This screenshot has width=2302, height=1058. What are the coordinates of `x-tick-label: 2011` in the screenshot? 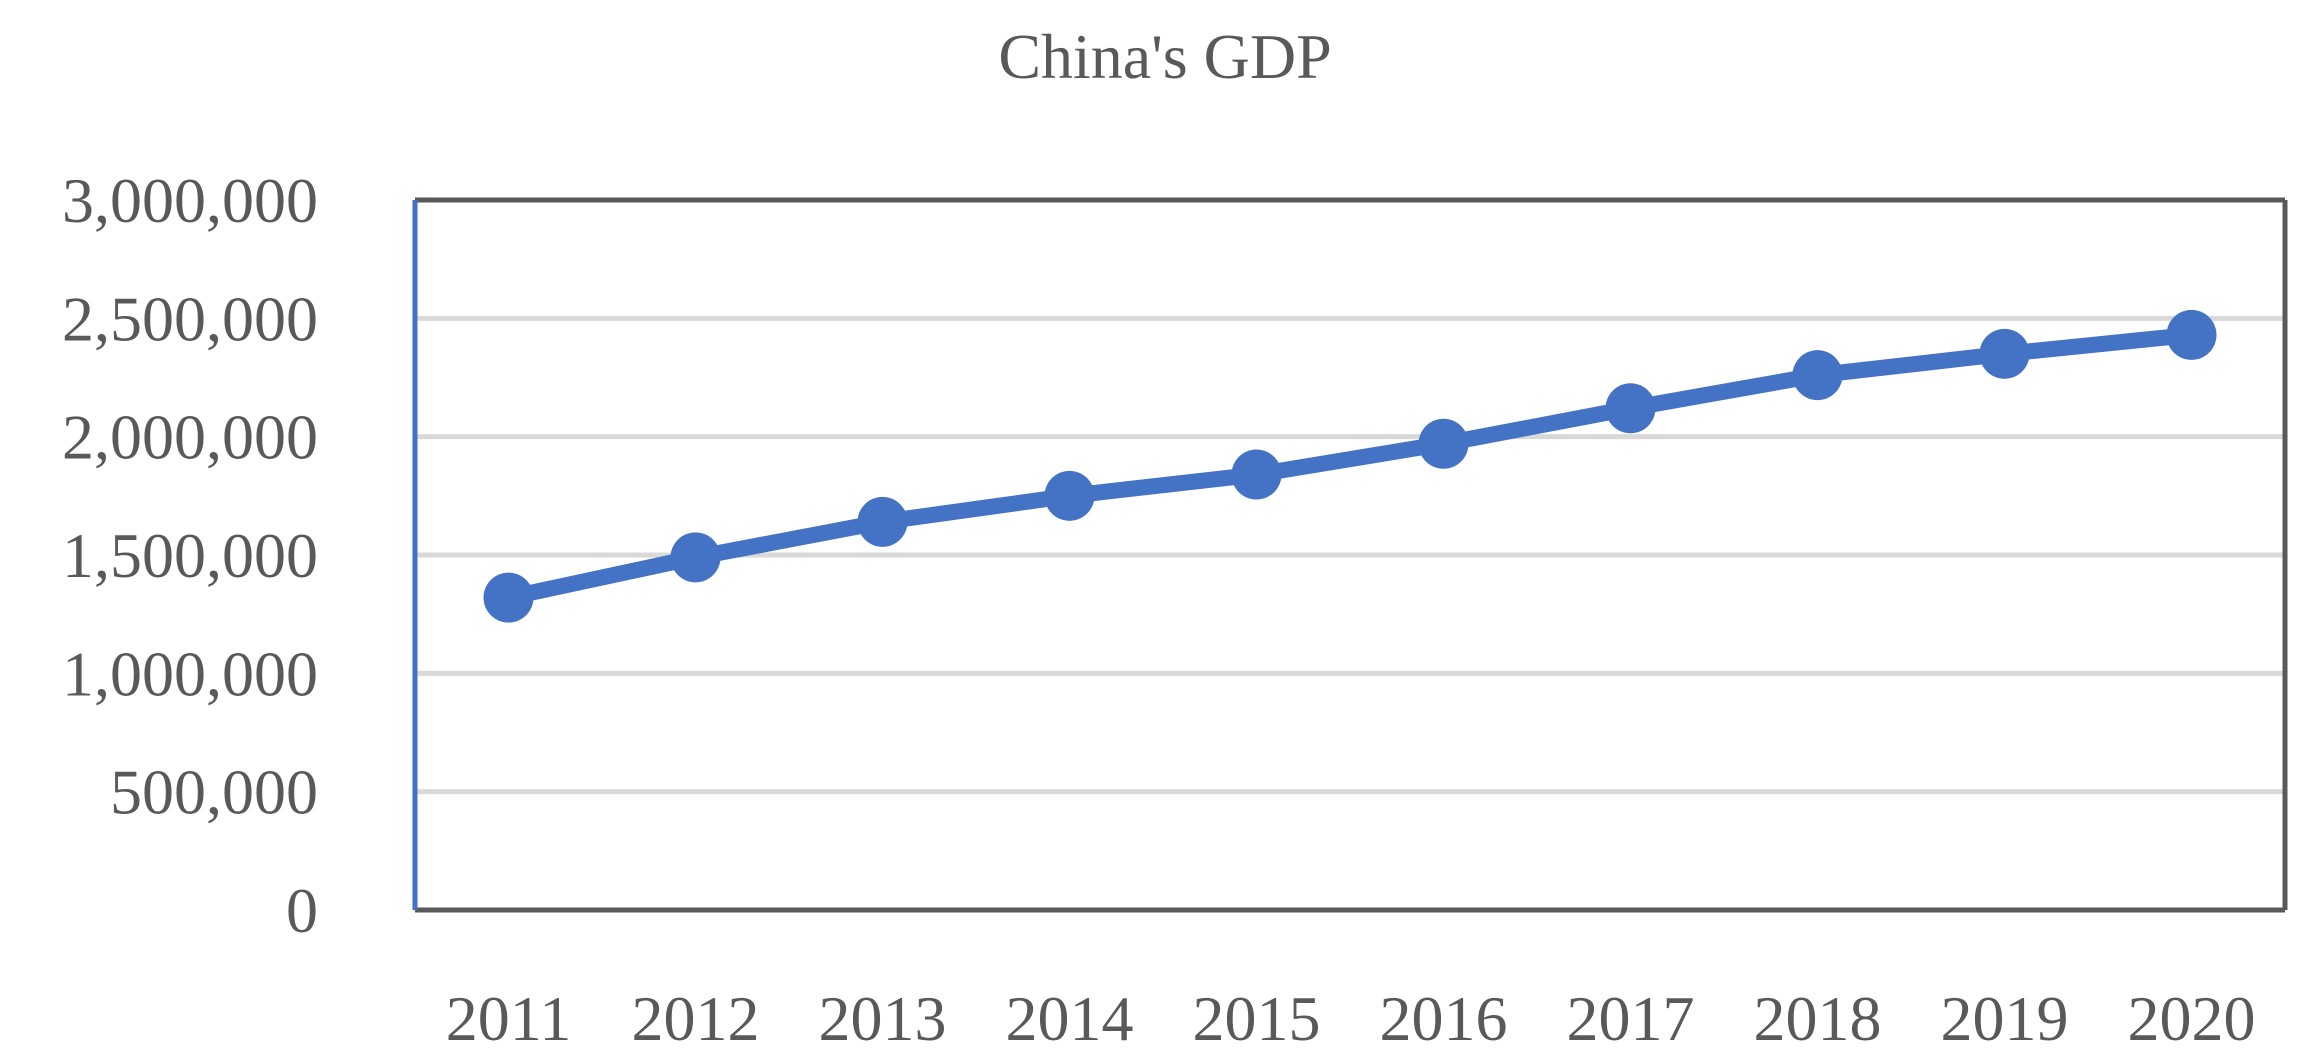 It's located at (509, 1018).